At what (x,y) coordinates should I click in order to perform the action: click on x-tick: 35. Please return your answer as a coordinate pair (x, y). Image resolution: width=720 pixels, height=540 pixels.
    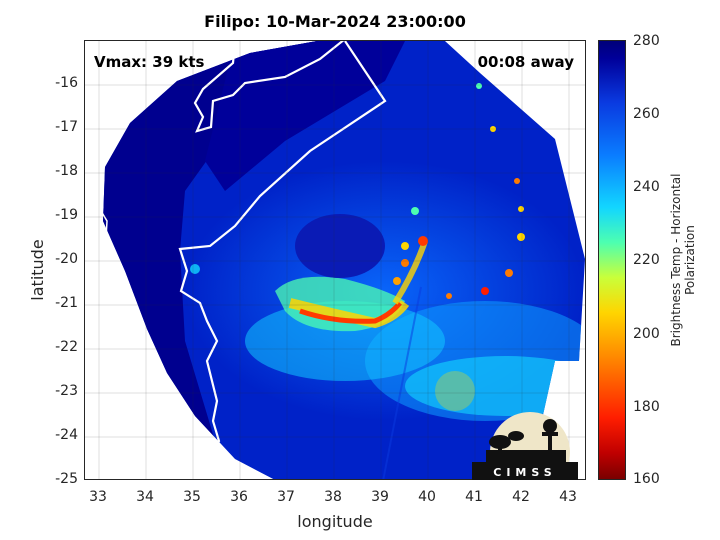
    Looking at the image, I should click on (192, 497).